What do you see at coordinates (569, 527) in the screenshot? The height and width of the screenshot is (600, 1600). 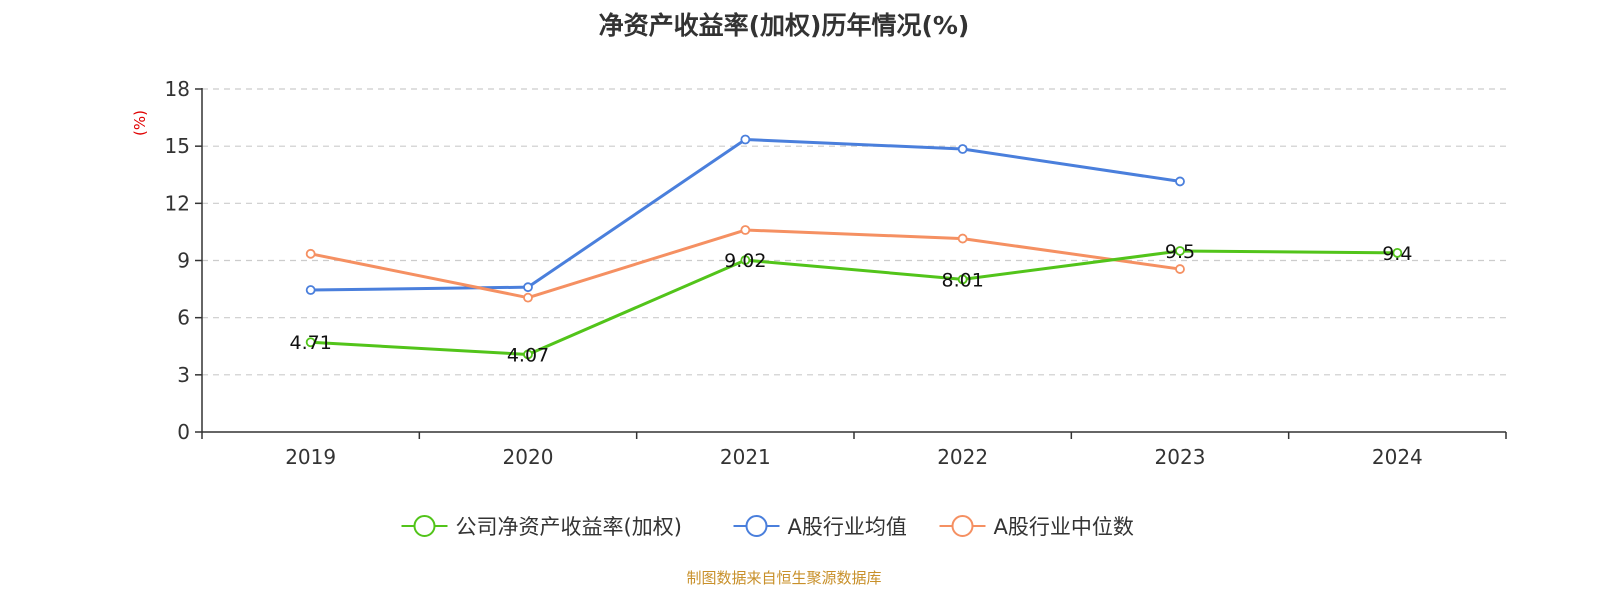 I see `legend-label: 公司净资产收益率(加权)` at bounding box center [569, 527].